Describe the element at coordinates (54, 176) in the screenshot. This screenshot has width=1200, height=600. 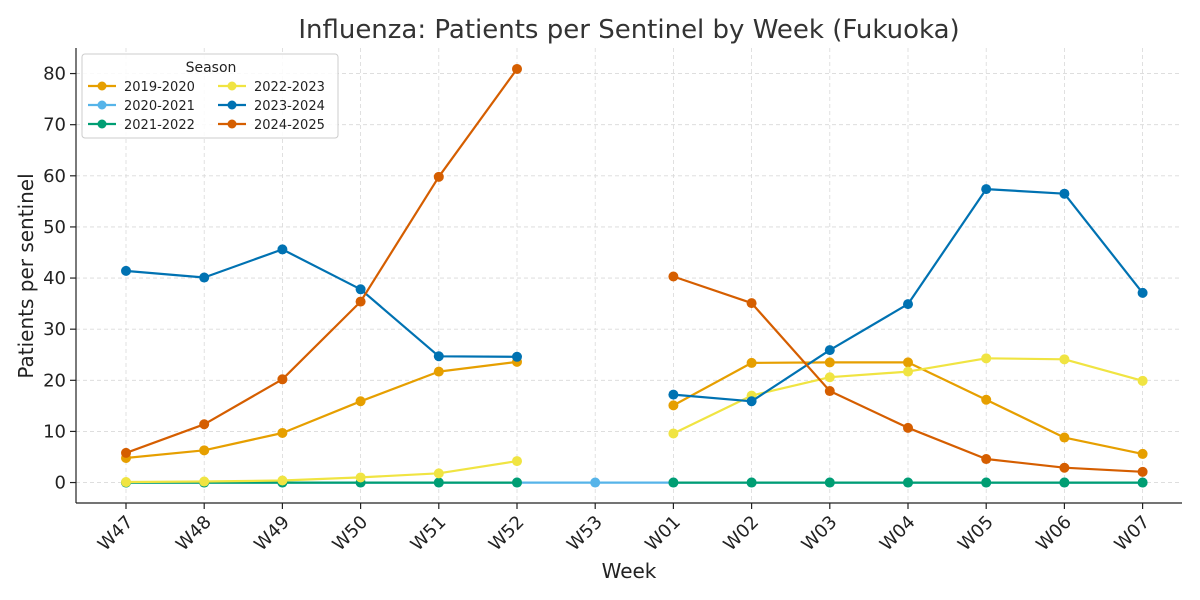
I see `y-tick-label: 60` at that location.